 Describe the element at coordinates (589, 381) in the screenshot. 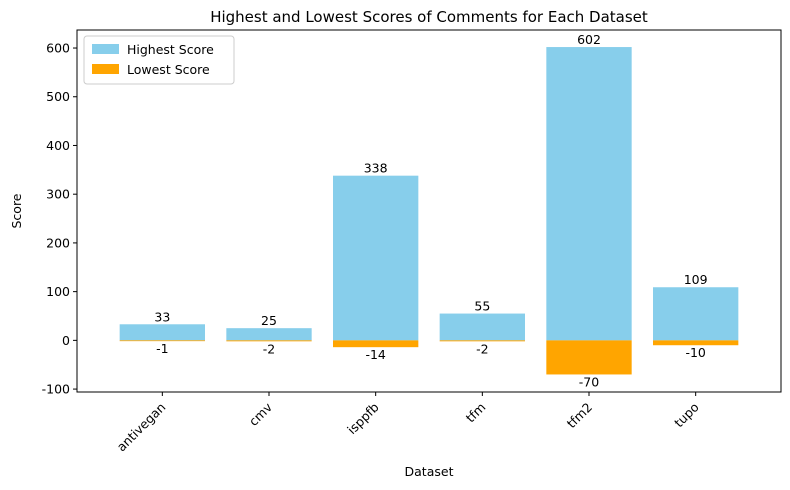

I see `data-label-lowest-tfm2: -70` at that location.